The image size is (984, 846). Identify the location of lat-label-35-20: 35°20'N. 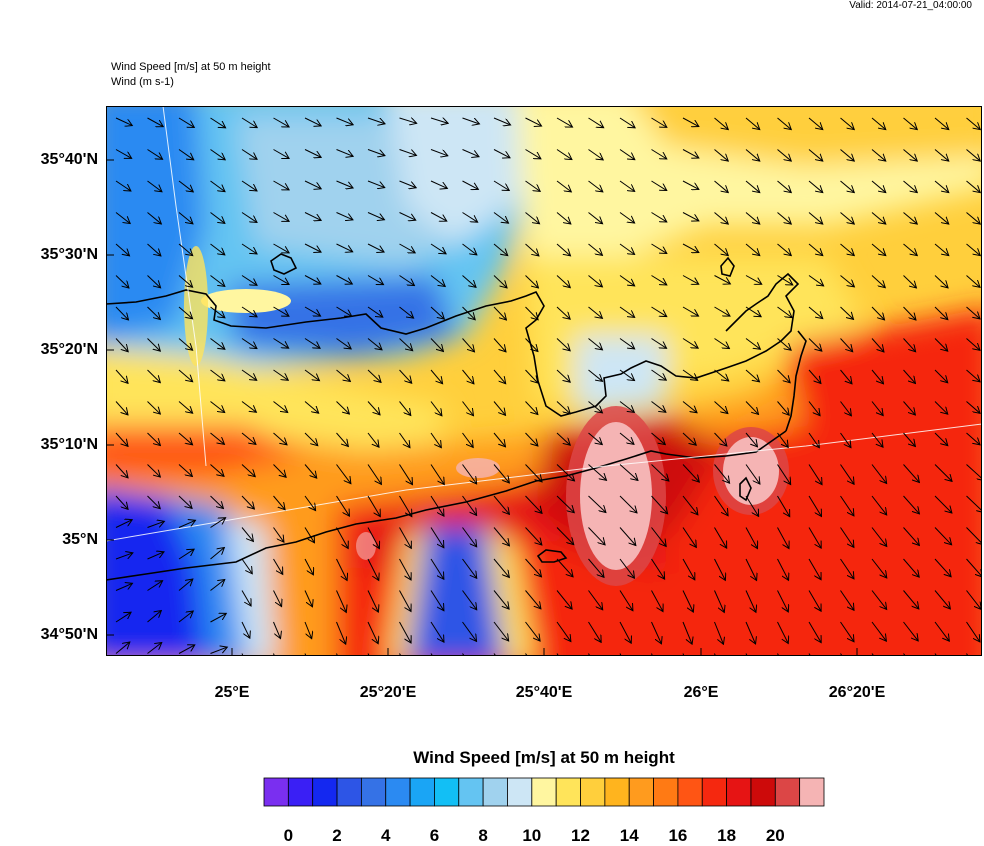
(69, 349).